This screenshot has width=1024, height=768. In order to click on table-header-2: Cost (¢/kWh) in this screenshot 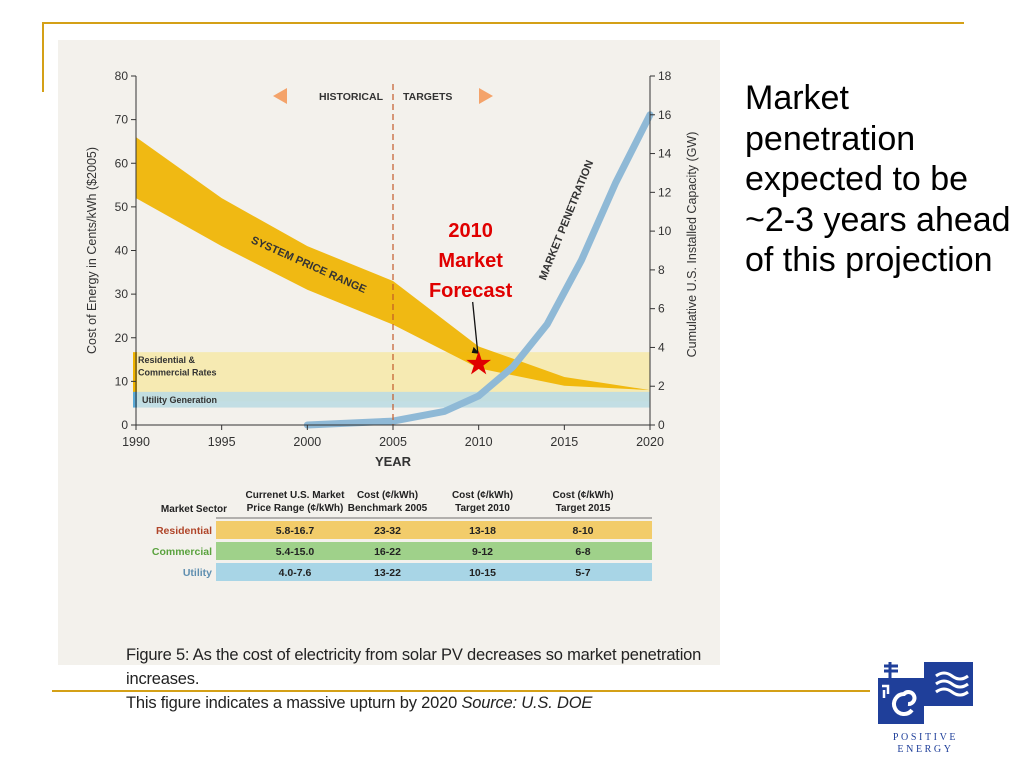, I will do `click(387, 495)`.